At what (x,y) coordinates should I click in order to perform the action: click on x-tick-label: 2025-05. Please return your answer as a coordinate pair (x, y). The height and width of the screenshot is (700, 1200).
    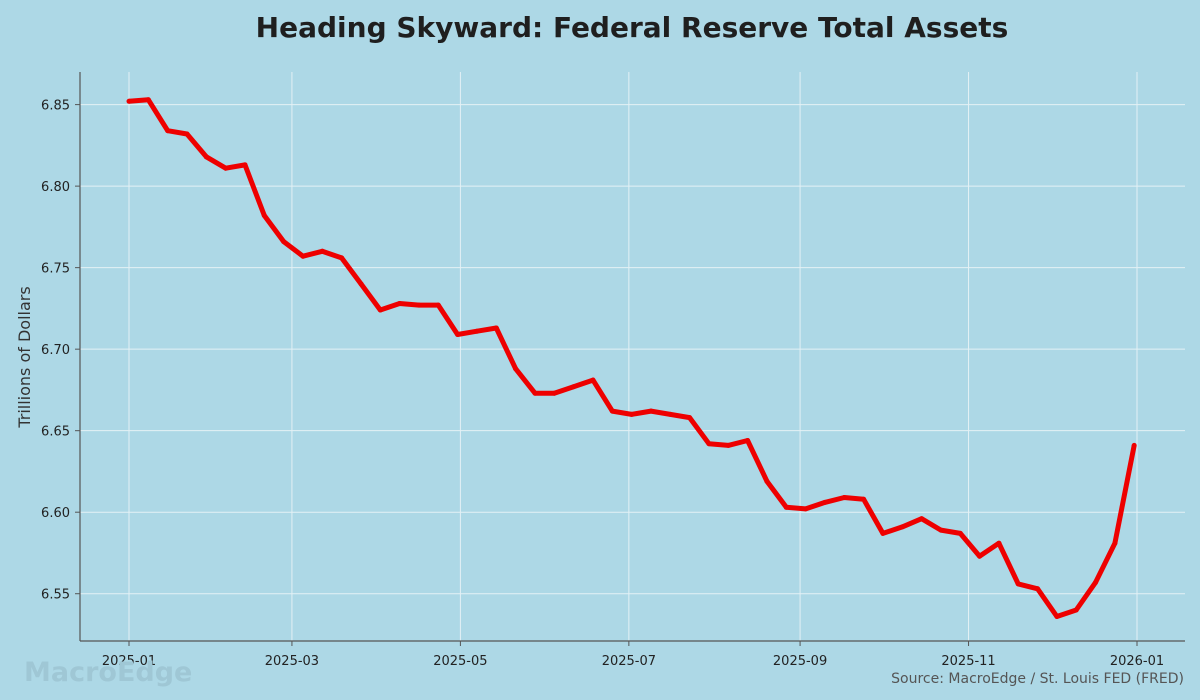
    Looking at the image, I should click on (460, 661).